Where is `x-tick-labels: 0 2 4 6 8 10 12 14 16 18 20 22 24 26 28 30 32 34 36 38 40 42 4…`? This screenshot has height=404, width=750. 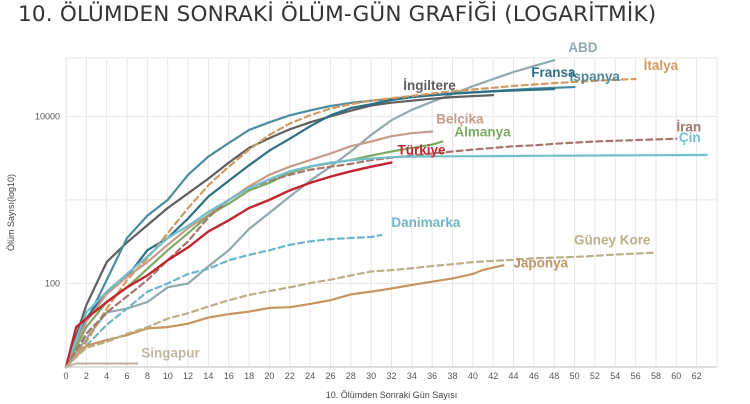 x-tick-labels: 0 2 4 6 8 10 12 14 16 18 20 22 24 26 28 30 32 34 36 38 40 42 4… is located at coordinates (382, 376).